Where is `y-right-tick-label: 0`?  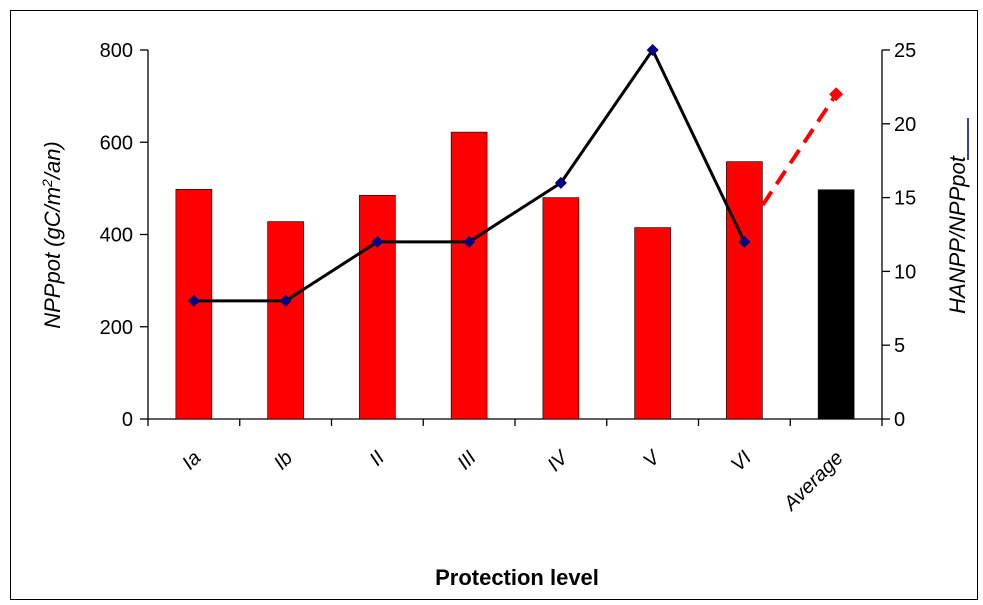
y-right-tick-label: 0 is located at coordinates (899, 420).